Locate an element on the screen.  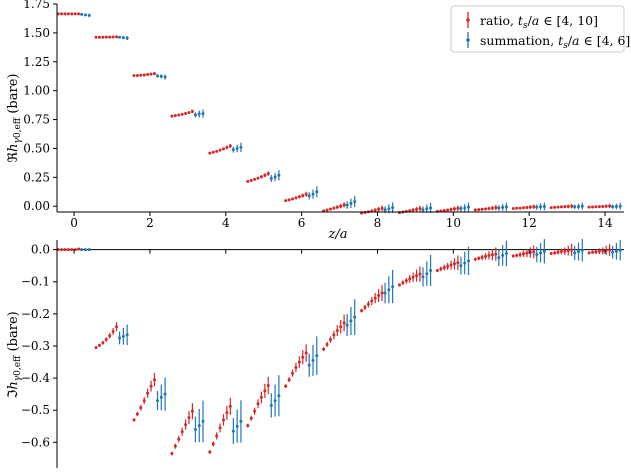
top-y-axis-title-re: ℜ is located at coordinates (13, 156).